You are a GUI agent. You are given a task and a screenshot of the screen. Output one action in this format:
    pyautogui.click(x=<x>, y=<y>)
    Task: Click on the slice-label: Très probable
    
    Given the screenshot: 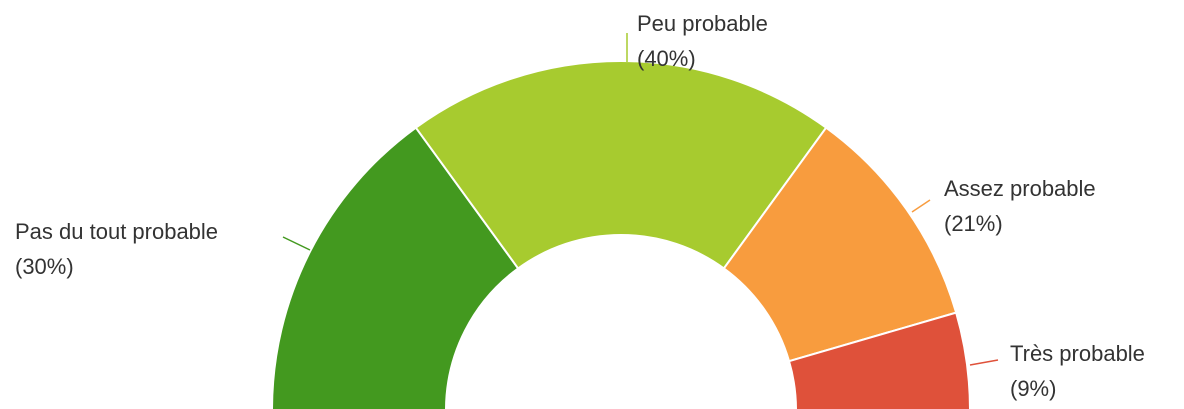 What is the action you would take?
    pyautogui.click(x=1077, y=353)
    